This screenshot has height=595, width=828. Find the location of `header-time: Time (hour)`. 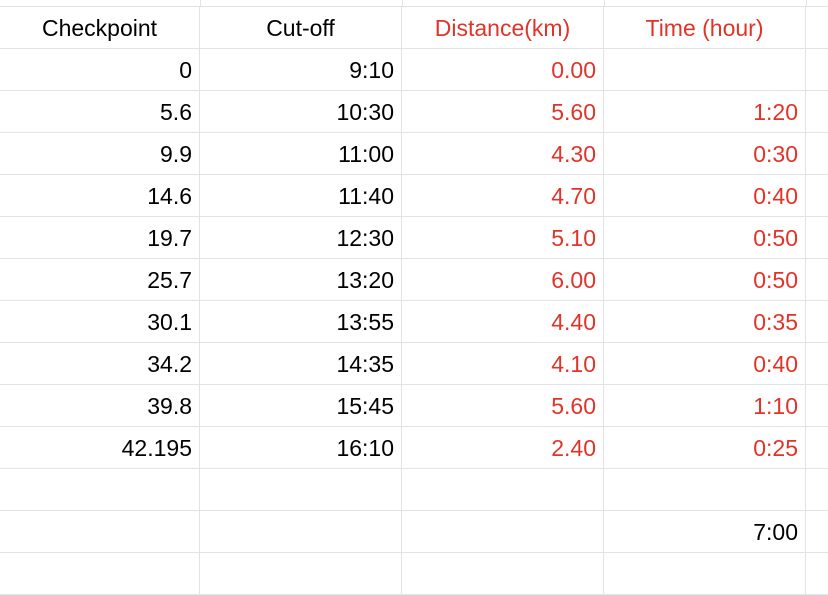

header-time: Time (hour) is located at coordinates (705, 28).